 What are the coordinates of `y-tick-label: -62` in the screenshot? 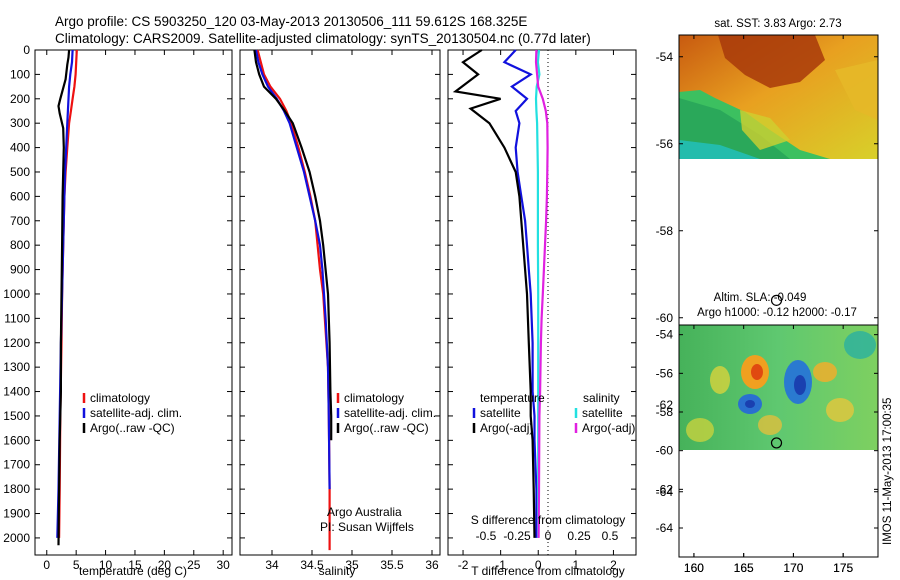 It's located at (665, 489).